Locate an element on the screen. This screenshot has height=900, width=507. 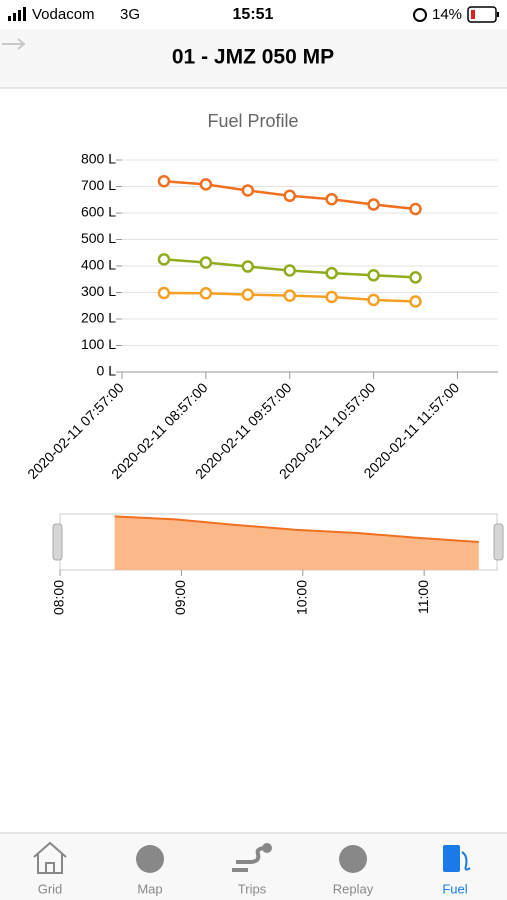
battery-level is located at coordinates (473, 14).